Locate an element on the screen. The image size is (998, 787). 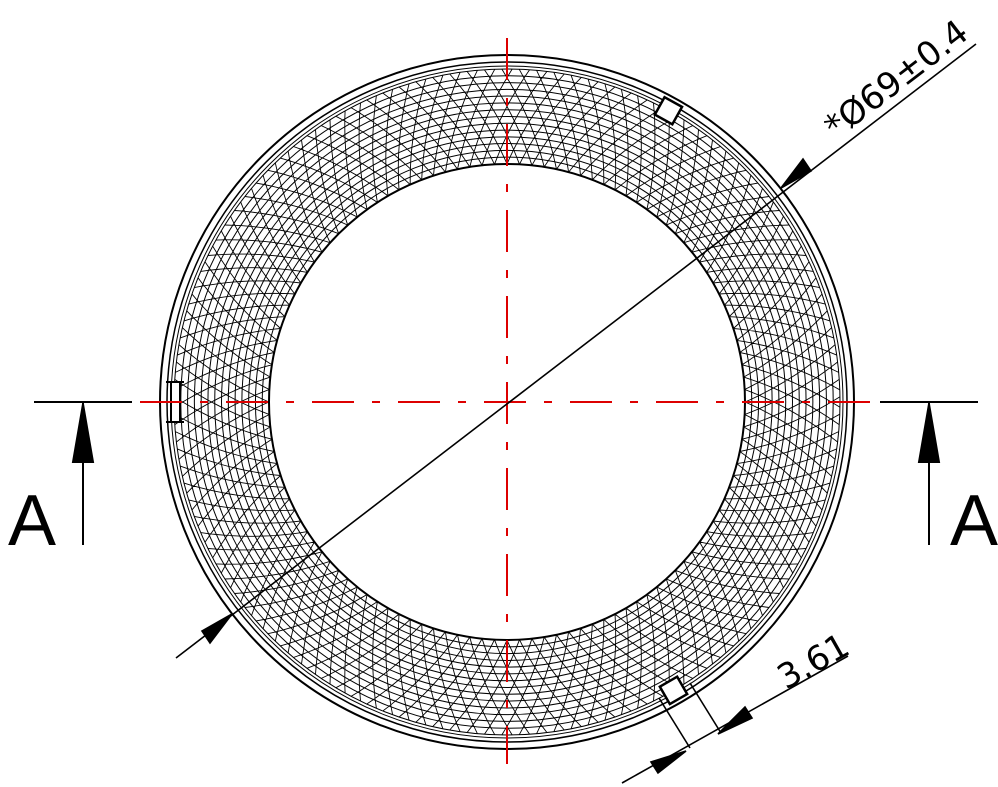
section-arrow-left is located at coordinates (83, 433).